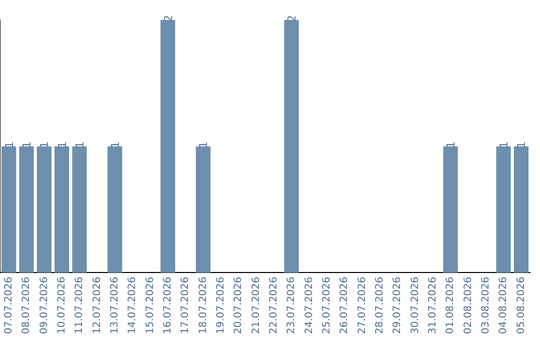  What do you see at coordinates (186, 305) in the screenshot?
I see `x-tick-label: 17.07.2026` at bounding box center [186, 305].